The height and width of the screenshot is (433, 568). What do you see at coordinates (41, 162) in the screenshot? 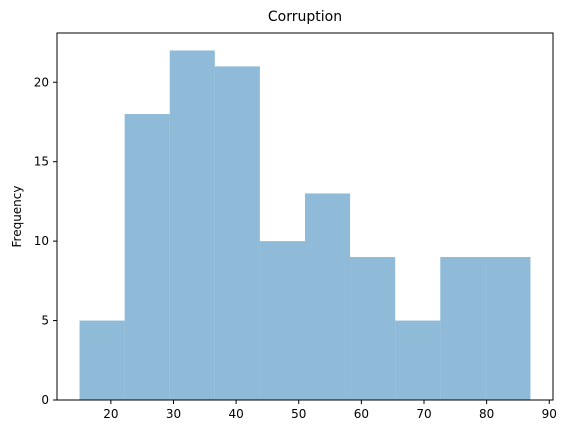
I see `y-tick-label: 15` at bounding box center [41, 162].